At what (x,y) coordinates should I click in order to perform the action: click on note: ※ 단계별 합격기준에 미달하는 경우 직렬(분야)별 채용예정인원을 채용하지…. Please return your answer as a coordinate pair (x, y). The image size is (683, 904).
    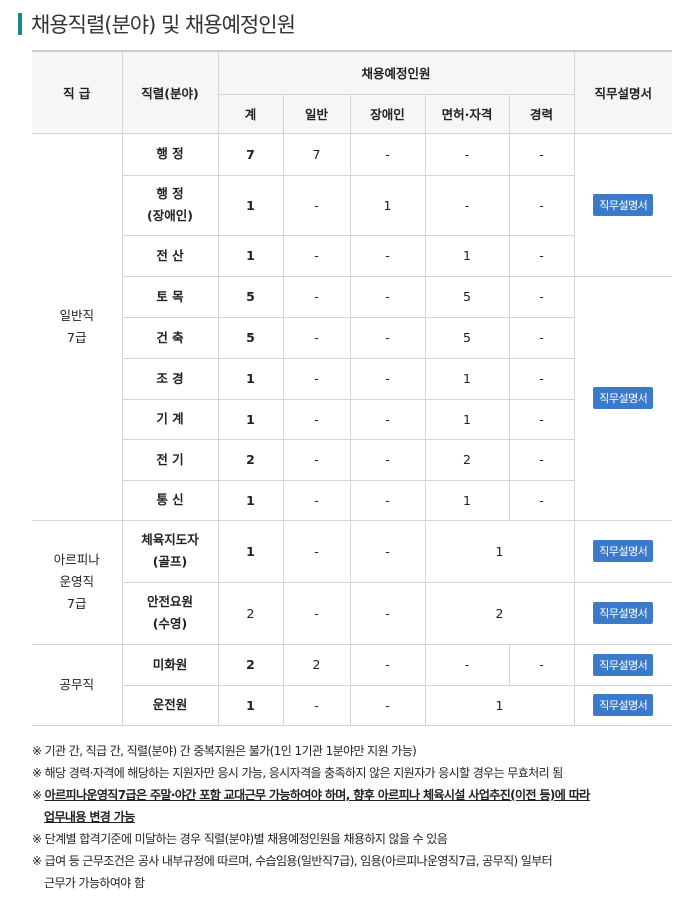
    Looking at the image, I should click on (240, 839).